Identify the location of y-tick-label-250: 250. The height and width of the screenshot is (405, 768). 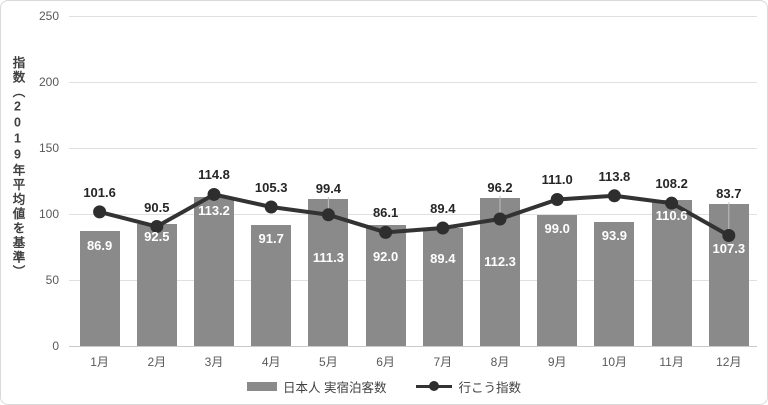
(48, 16).